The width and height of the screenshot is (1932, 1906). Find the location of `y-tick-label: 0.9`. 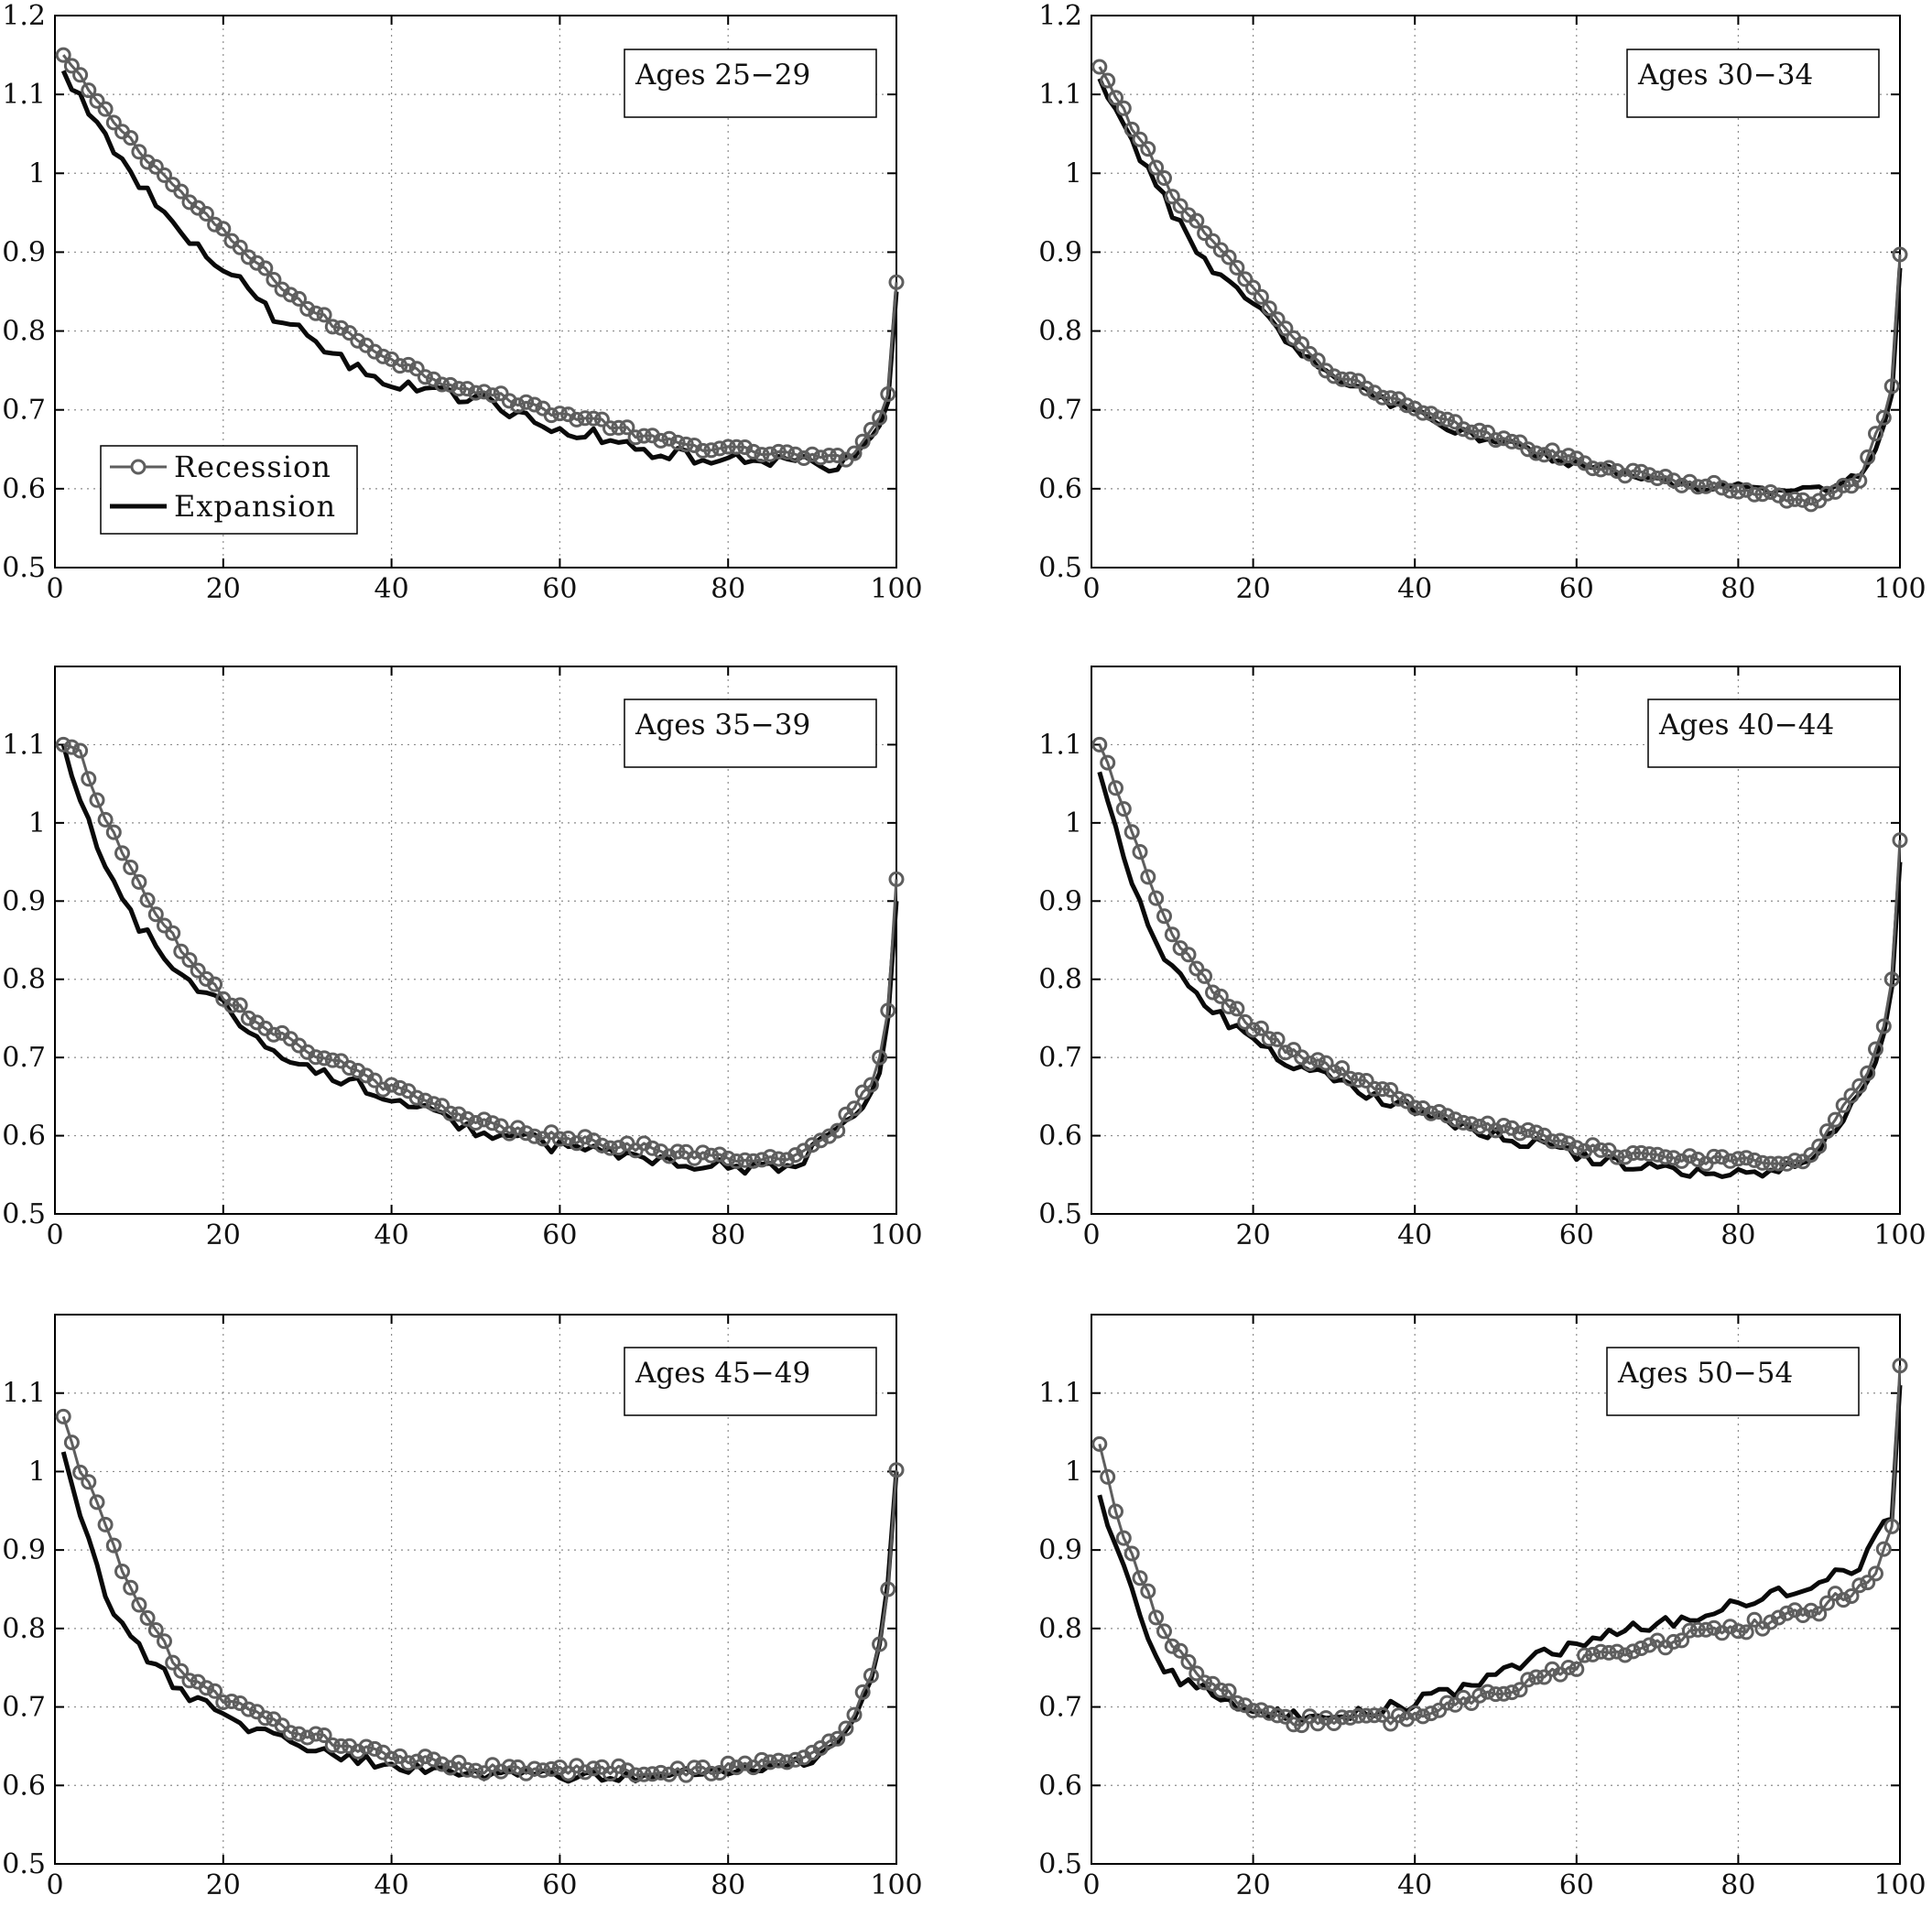

y-tick-label: 0.9 is located at coordinates (24, 252).